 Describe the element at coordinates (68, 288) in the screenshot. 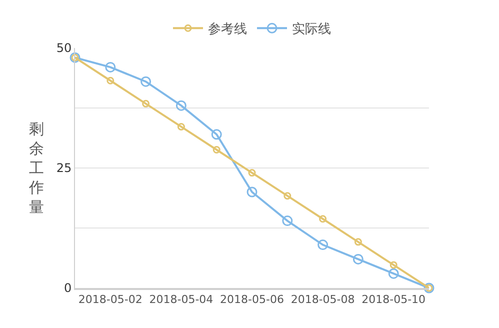

I see `y-tick-label: 0` at that location.